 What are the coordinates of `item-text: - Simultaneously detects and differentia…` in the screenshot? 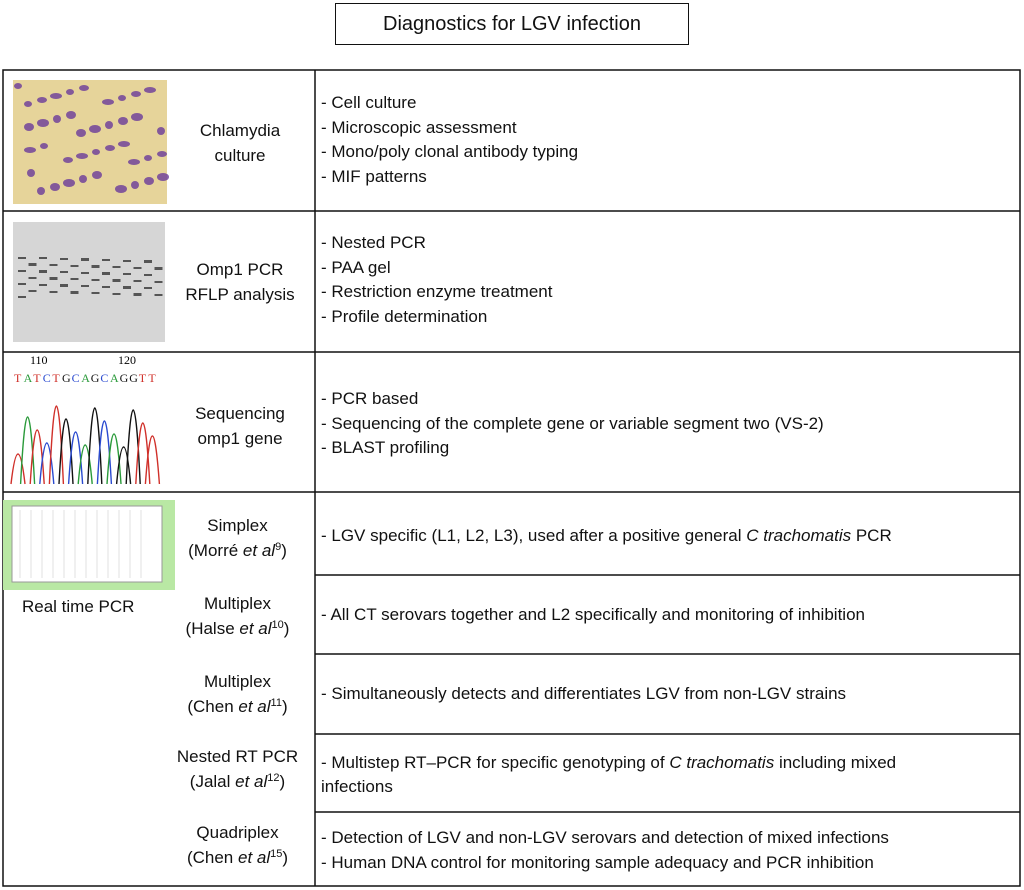 It's located at (584, 693).